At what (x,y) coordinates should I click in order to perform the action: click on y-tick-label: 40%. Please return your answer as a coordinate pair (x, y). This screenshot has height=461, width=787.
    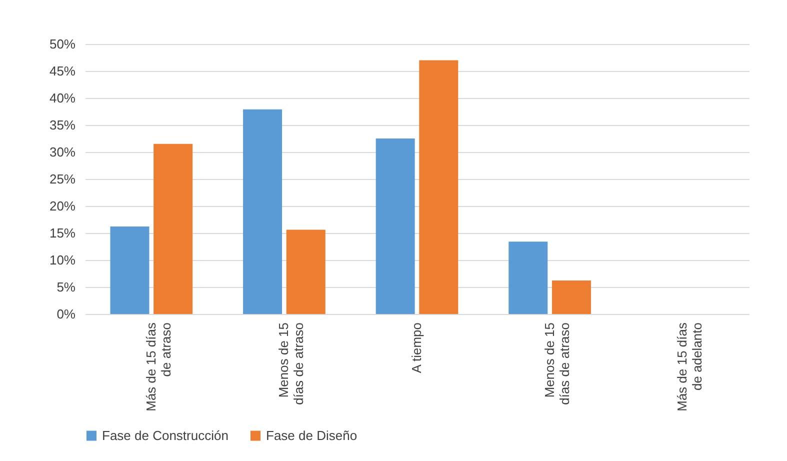
    Looking at the image, I should click on (62, 98).